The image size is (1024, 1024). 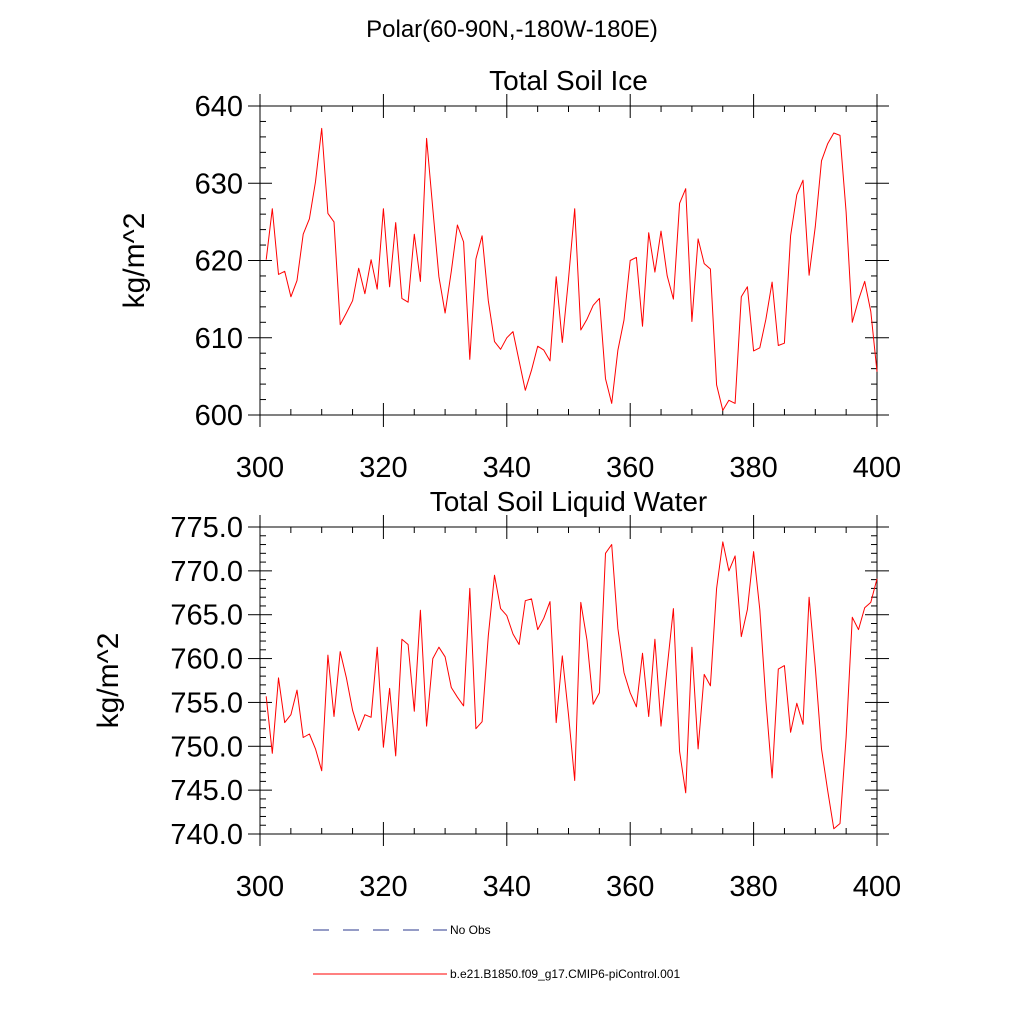 I want to click on y-tick-label: 640, so click(x=219, y=107).